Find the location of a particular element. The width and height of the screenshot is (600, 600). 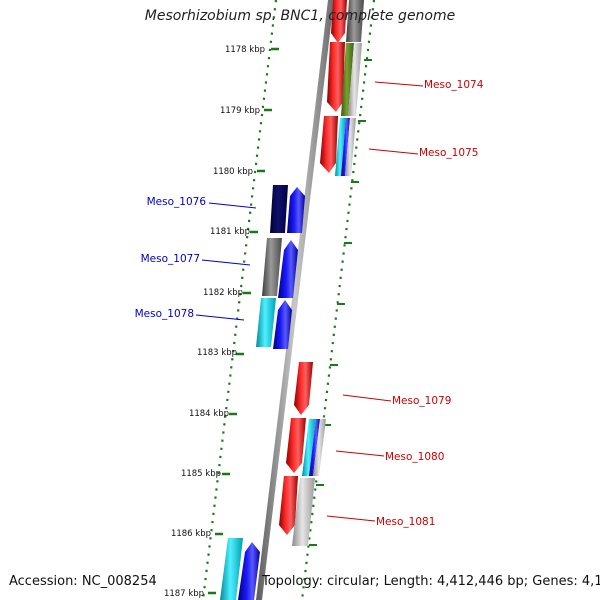

tick-label: 1186 kbp is located at coordinates (191, 534).